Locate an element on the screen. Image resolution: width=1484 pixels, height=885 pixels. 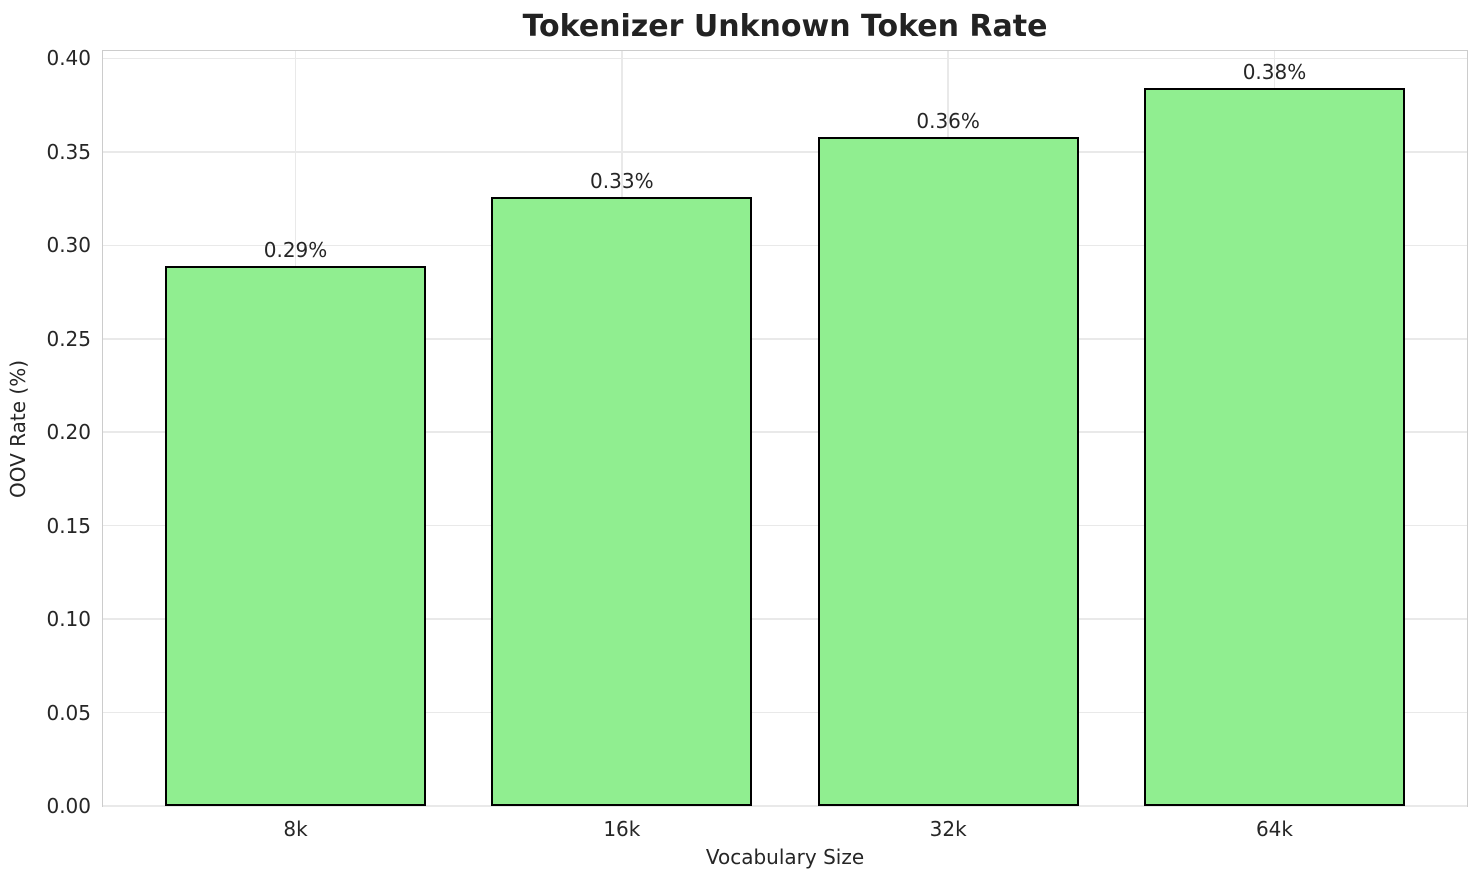
y-gridline-0.15 is located at coordinates (785, 525).